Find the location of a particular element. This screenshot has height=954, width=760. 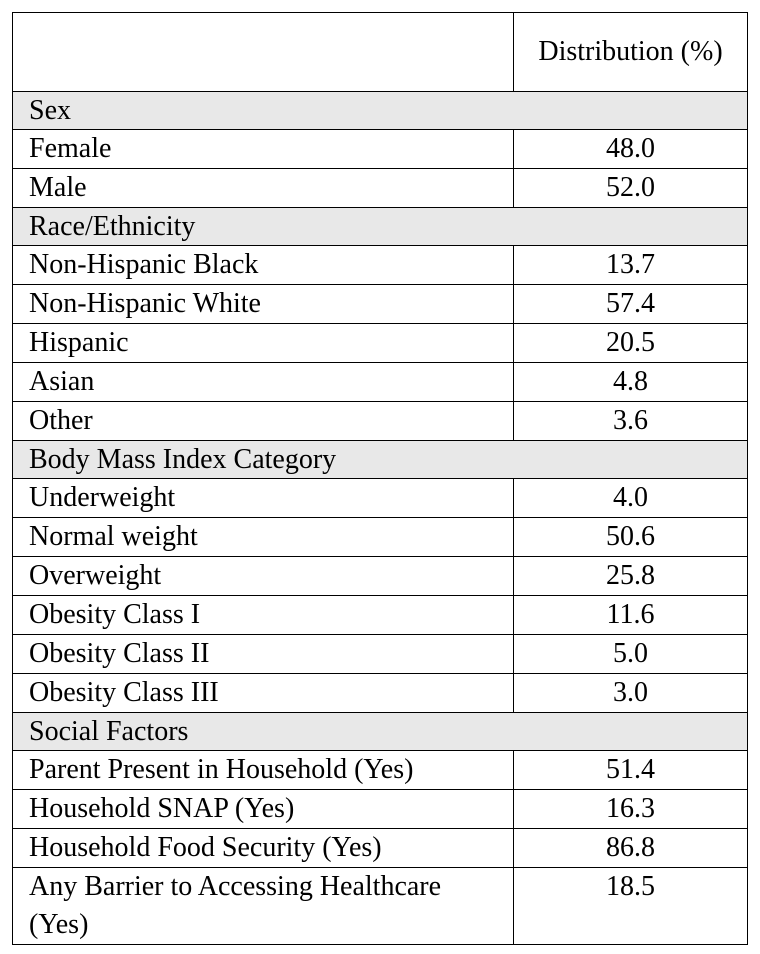

table-row: Other 3.6 is located at coordinates (380, 421).